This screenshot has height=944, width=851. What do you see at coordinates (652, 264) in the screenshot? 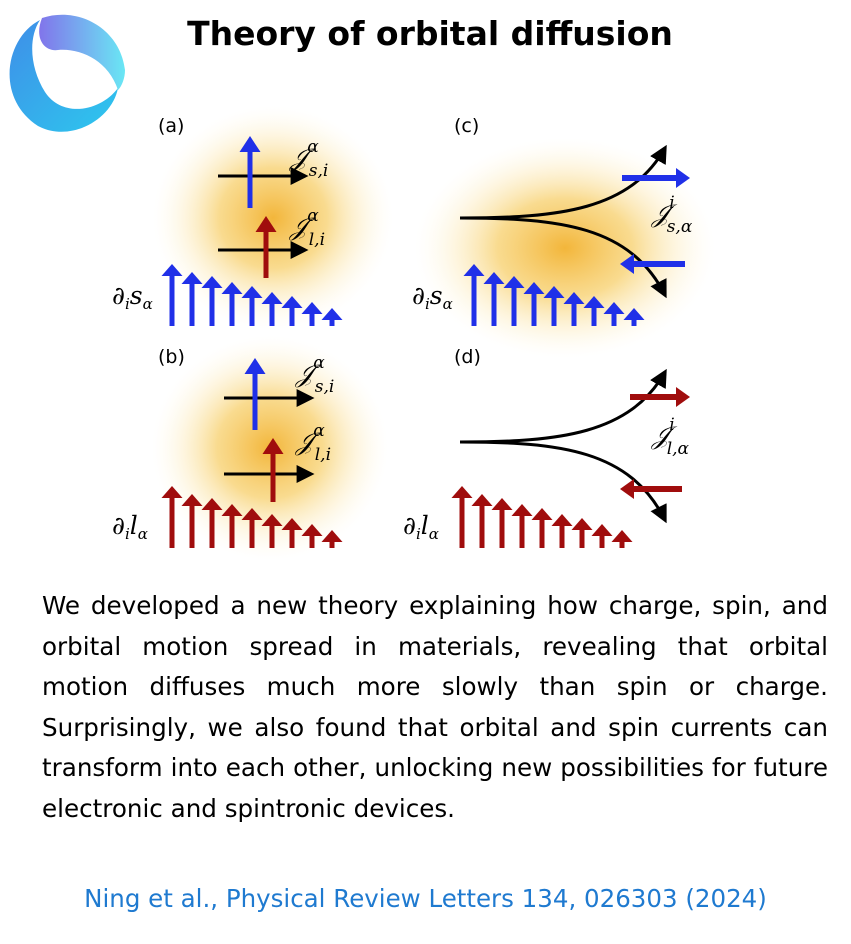
I see `spin-current-arrow-c-bottom` at bounding box center [652, 264].